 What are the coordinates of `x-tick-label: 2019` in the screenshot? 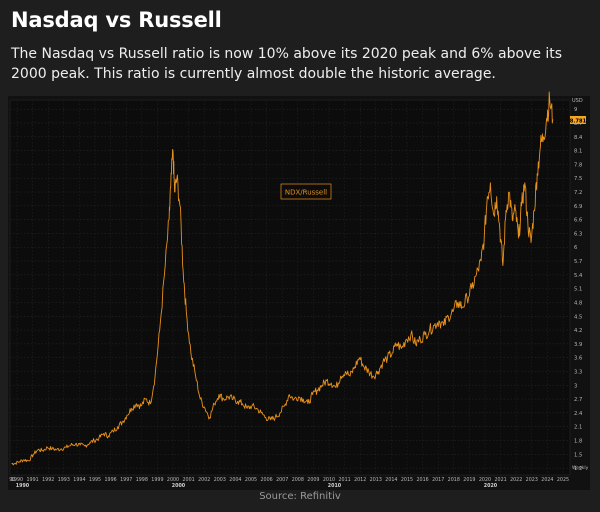 It's located at (469, 480).